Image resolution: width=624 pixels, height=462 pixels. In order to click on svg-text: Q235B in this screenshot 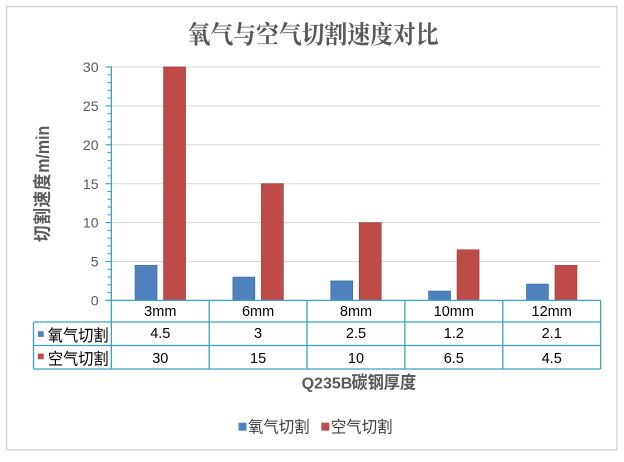, I will do `click(327, 384)`.